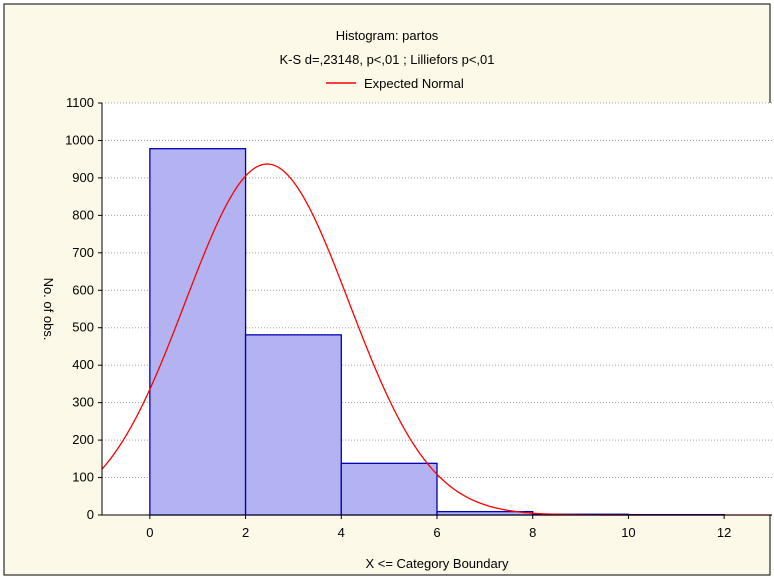  Describe the element at coordinates (437, 563) in the screenshot. I see `x-axis-label: X <= Category Boundary` at that location.